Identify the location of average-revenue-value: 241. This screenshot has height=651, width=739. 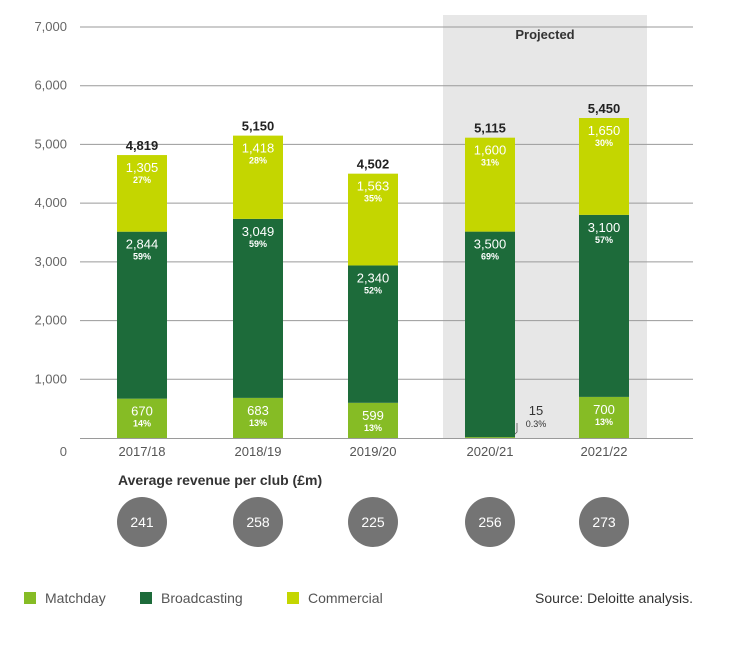
(142, 522).